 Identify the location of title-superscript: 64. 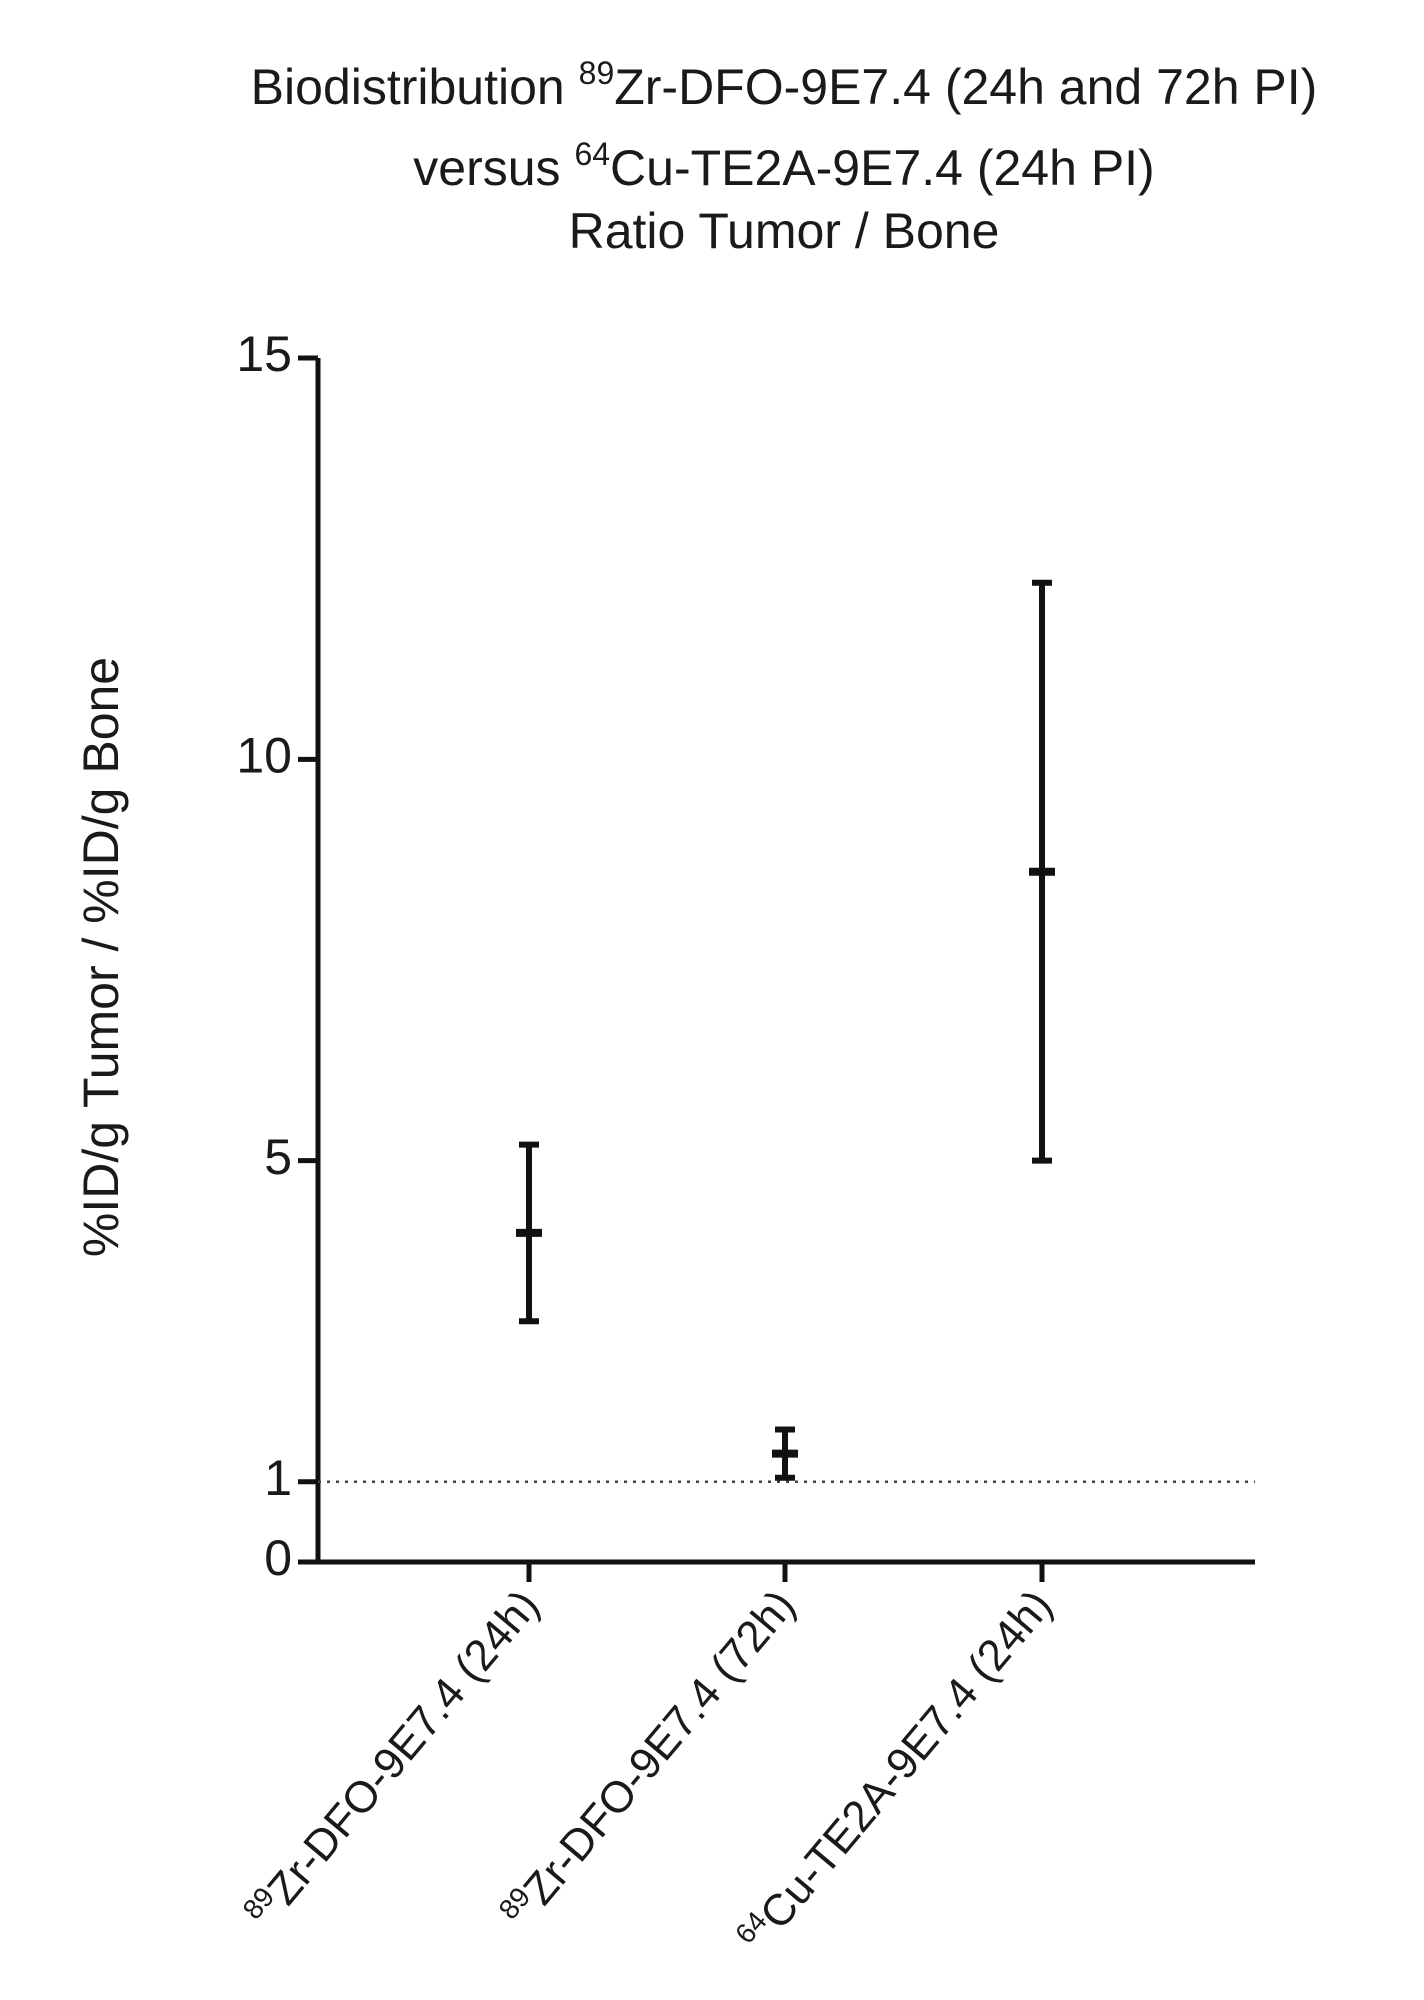
(592, 154).